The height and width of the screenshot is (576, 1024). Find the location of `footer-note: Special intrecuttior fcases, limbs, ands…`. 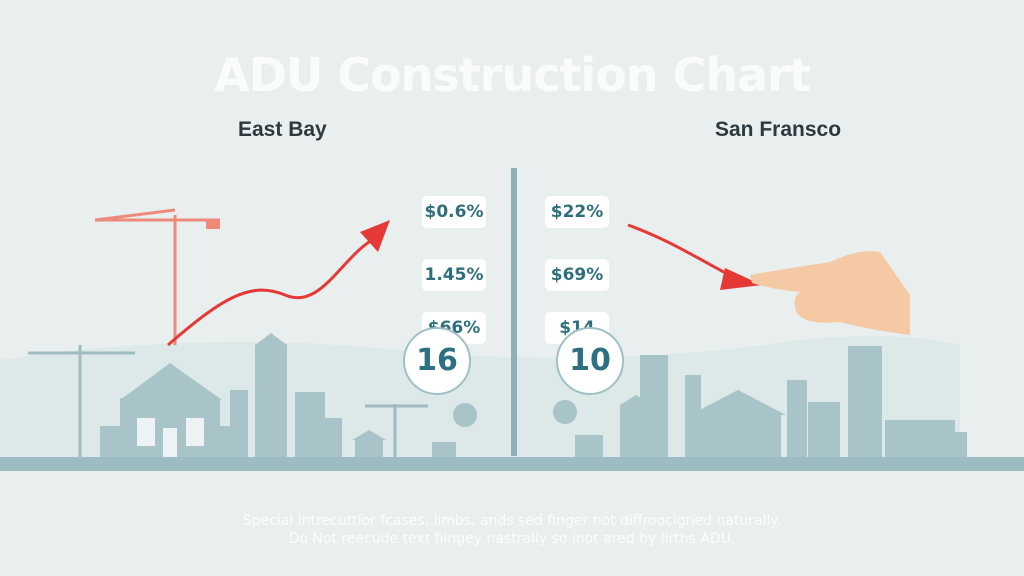

footer-note: Special intrecuttior fcases, limbs, ands… is located at coordinates (512, 530).